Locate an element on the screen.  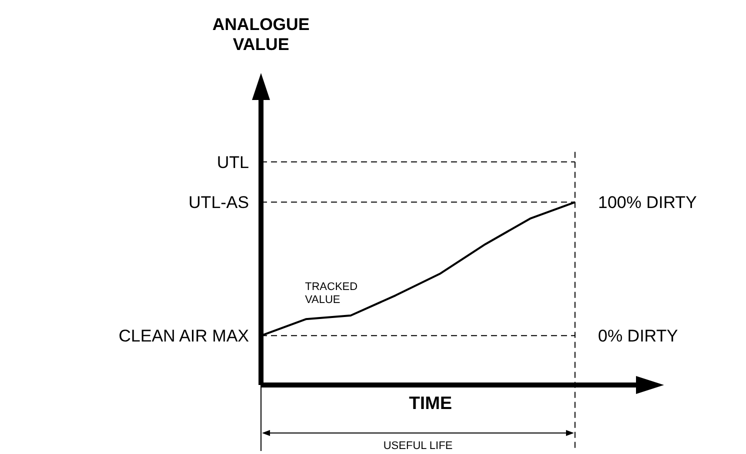
ref-line-label: UTL-AS is located at coordinates (218, 202).